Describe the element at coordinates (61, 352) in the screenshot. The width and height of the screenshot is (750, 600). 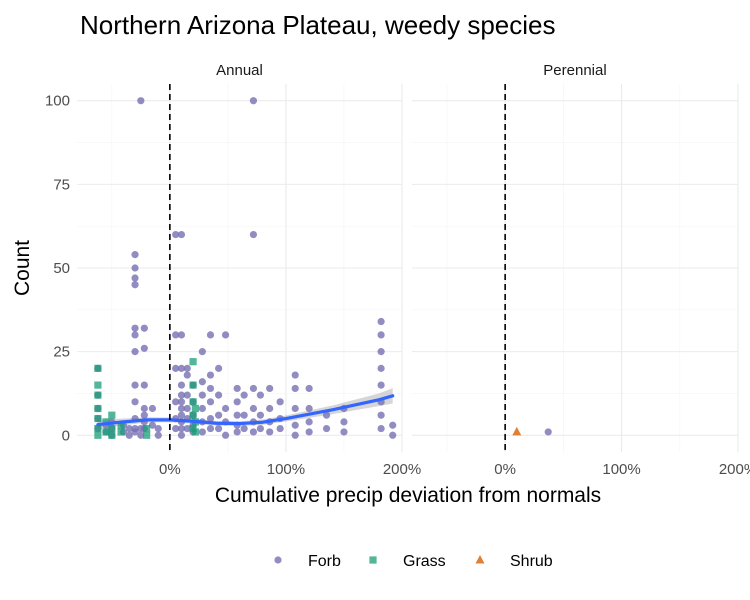
I see `y-tick-label: 25` at that location.